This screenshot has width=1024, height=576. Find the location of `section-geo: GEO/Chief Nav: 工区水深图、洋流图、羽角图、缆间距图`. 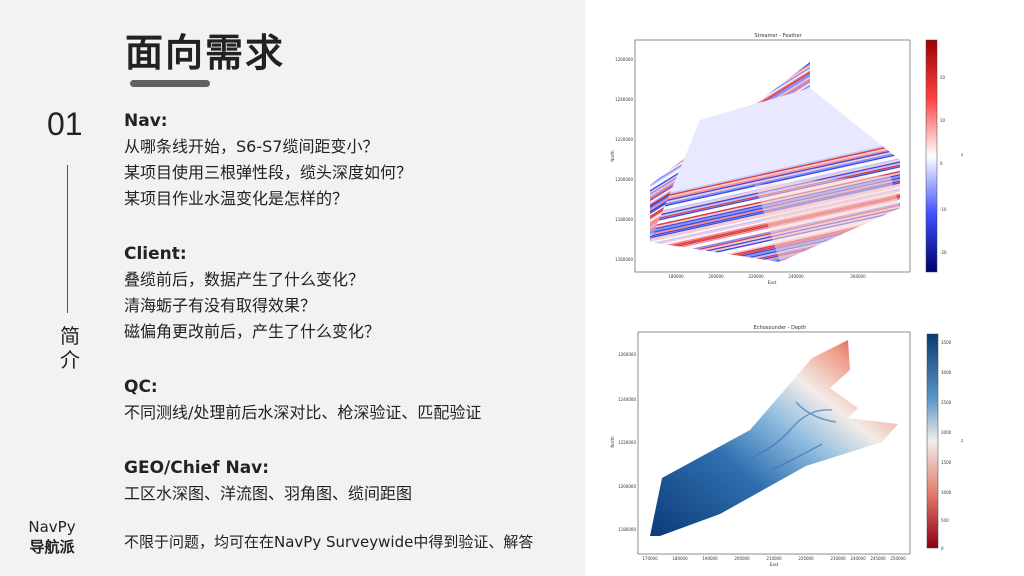

section-geo: GEO/Chief Nav: 工区水深图、洋流图、羽角图、缆间距图 is located at coordinates (268, 482).